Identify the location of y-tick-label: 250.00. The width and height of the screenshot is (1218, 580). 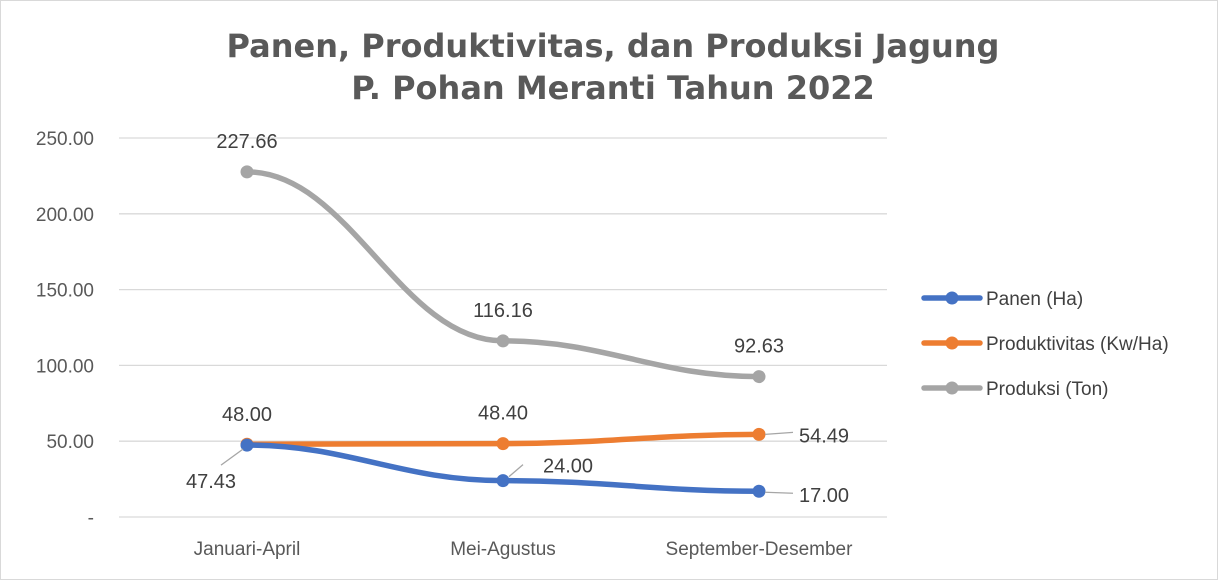
(65, 139).